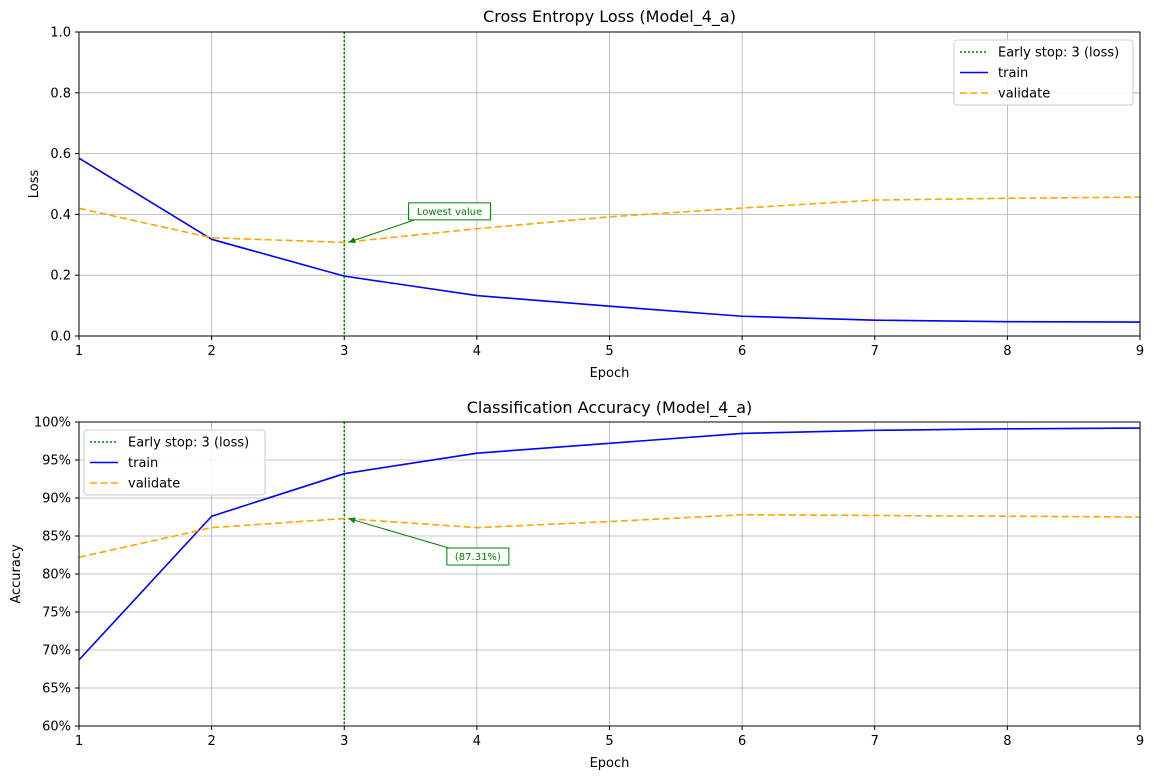 The image size is (1154, 779). I want to click on y-tick-label: 90%, so click(56, 499).